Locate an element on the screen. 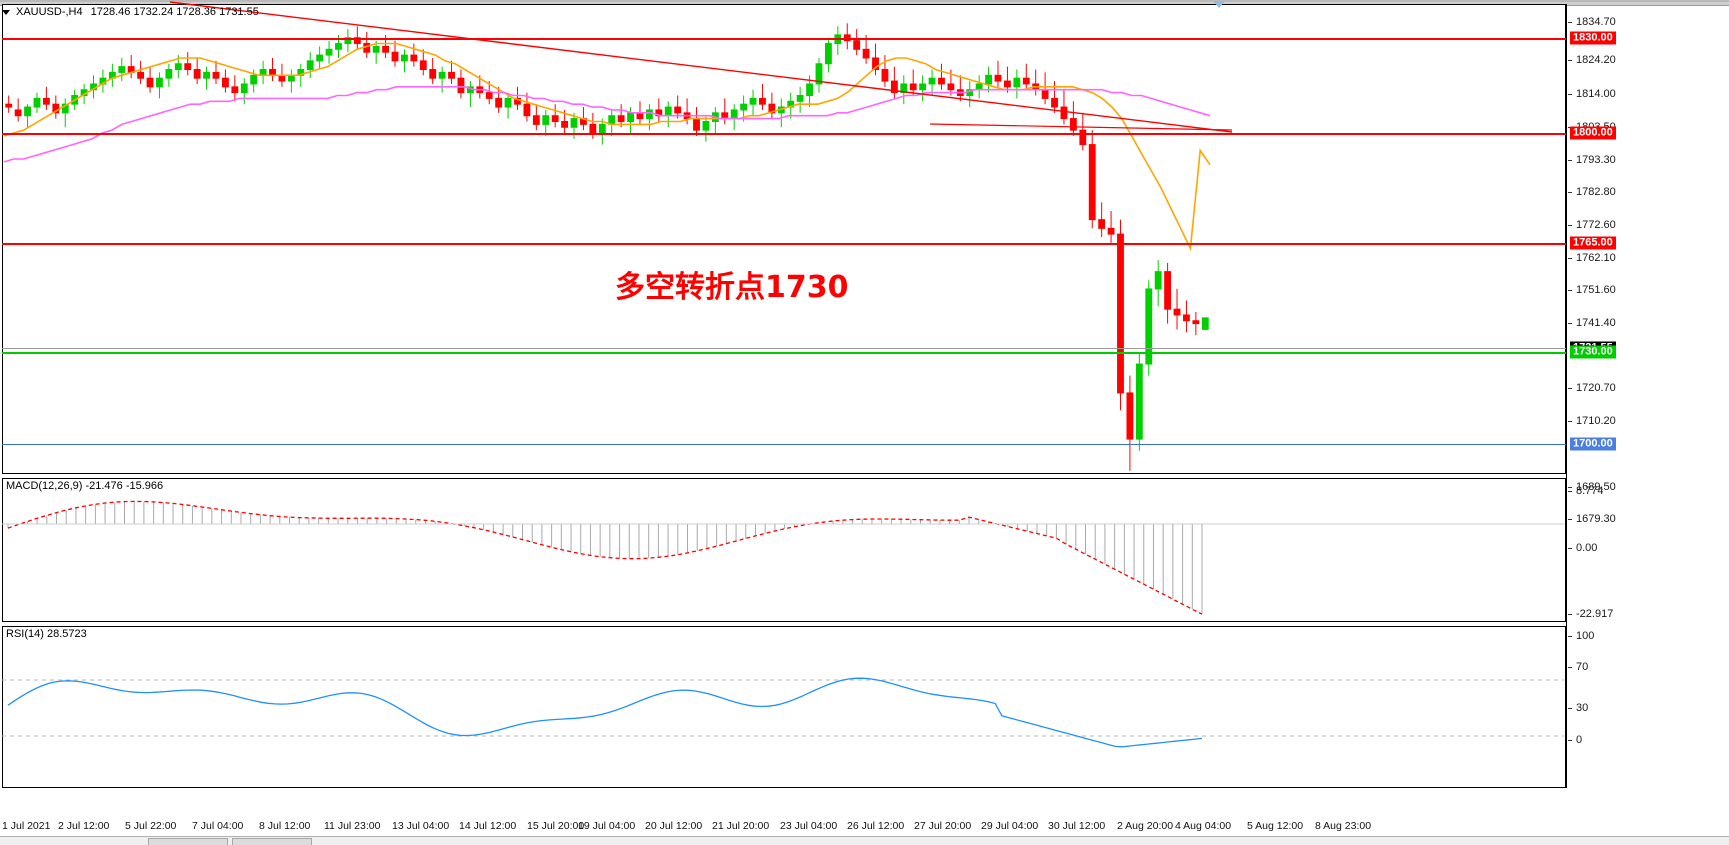 The height and width of the screenshot is (845, 1729). axis-tick-label: 1782.80 is located at coordinates (1592, 192).